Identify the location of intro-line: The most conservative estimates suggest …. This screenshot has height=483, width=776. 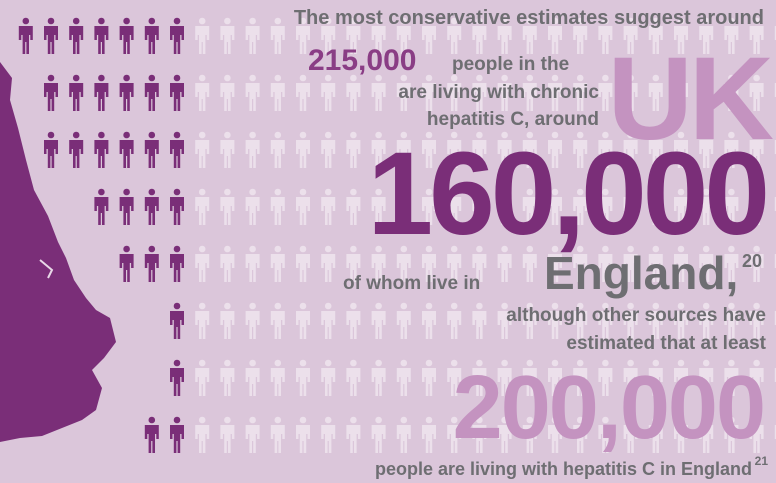
(528, 18).